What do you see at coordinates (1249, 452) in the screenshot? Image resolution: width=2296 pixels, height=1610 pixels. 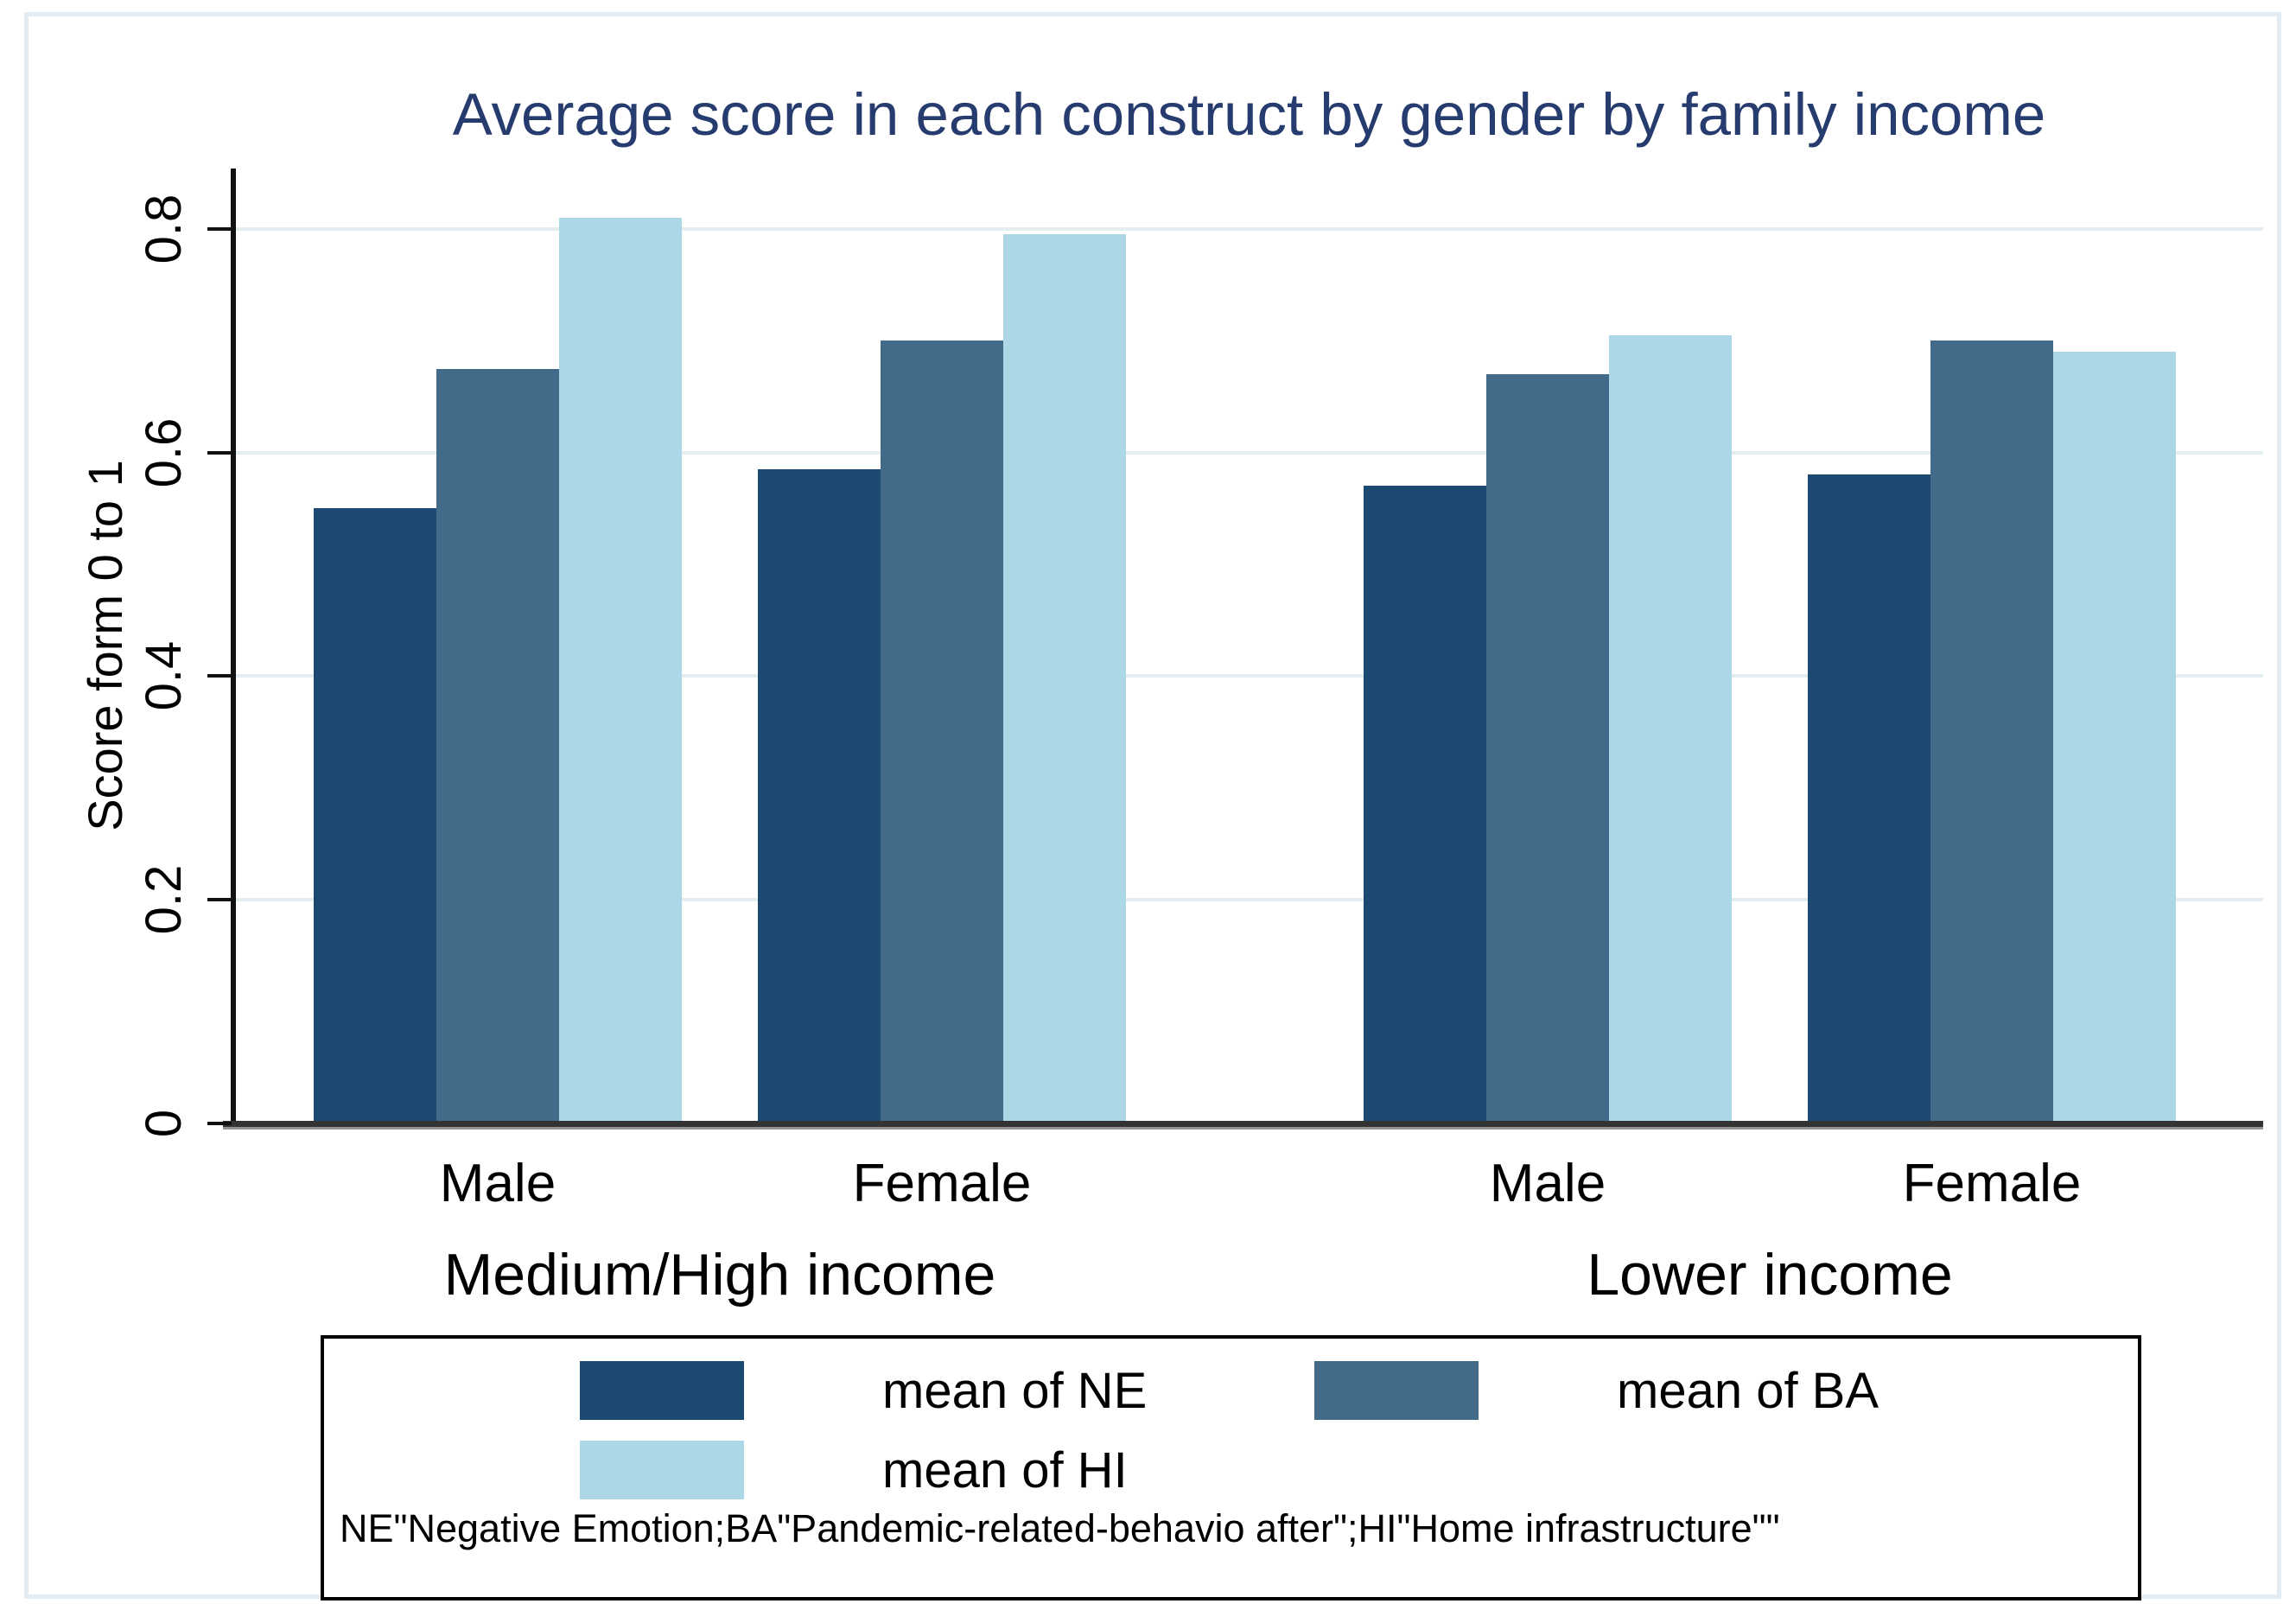 I see `gridline-0.6` at bounding box center [1249, 452].